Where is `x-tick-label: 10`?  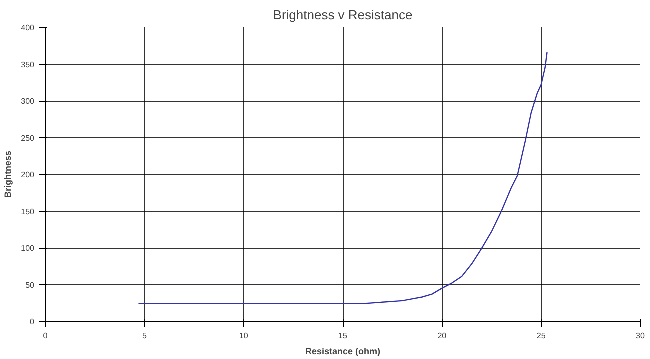
x-tick-label: 10 is located at coordinates (244, 336).